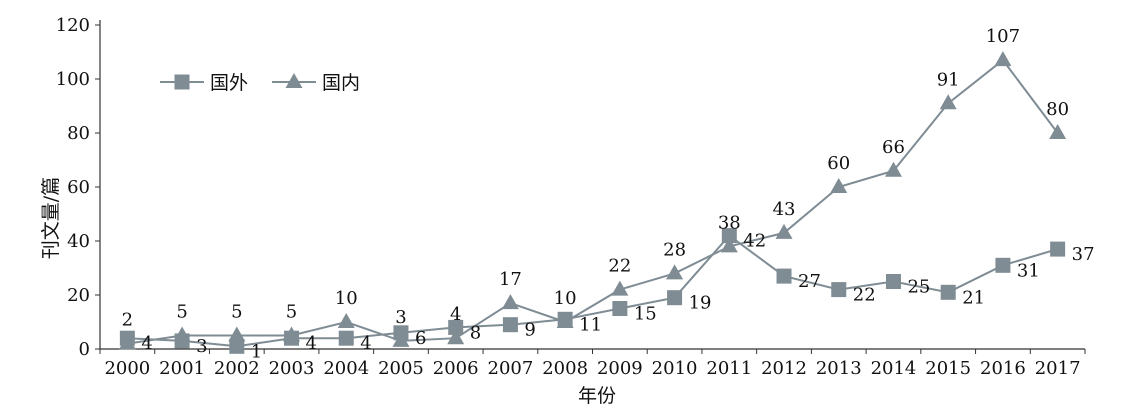 The image size is (1122, 410). Describe the element at coordinates (565, 368) in the screenshot. I see `x-tick-label: 2008` at that location.